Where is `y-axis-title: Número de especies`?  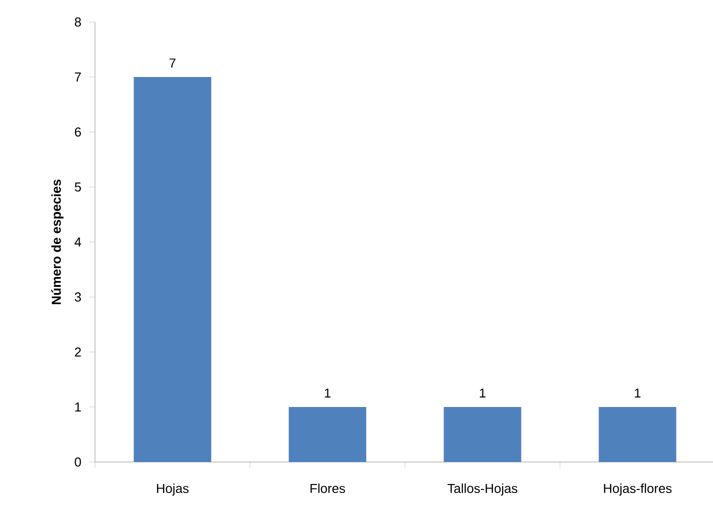
y-axis-title: Número de especies is located at coordinates (57, 242).